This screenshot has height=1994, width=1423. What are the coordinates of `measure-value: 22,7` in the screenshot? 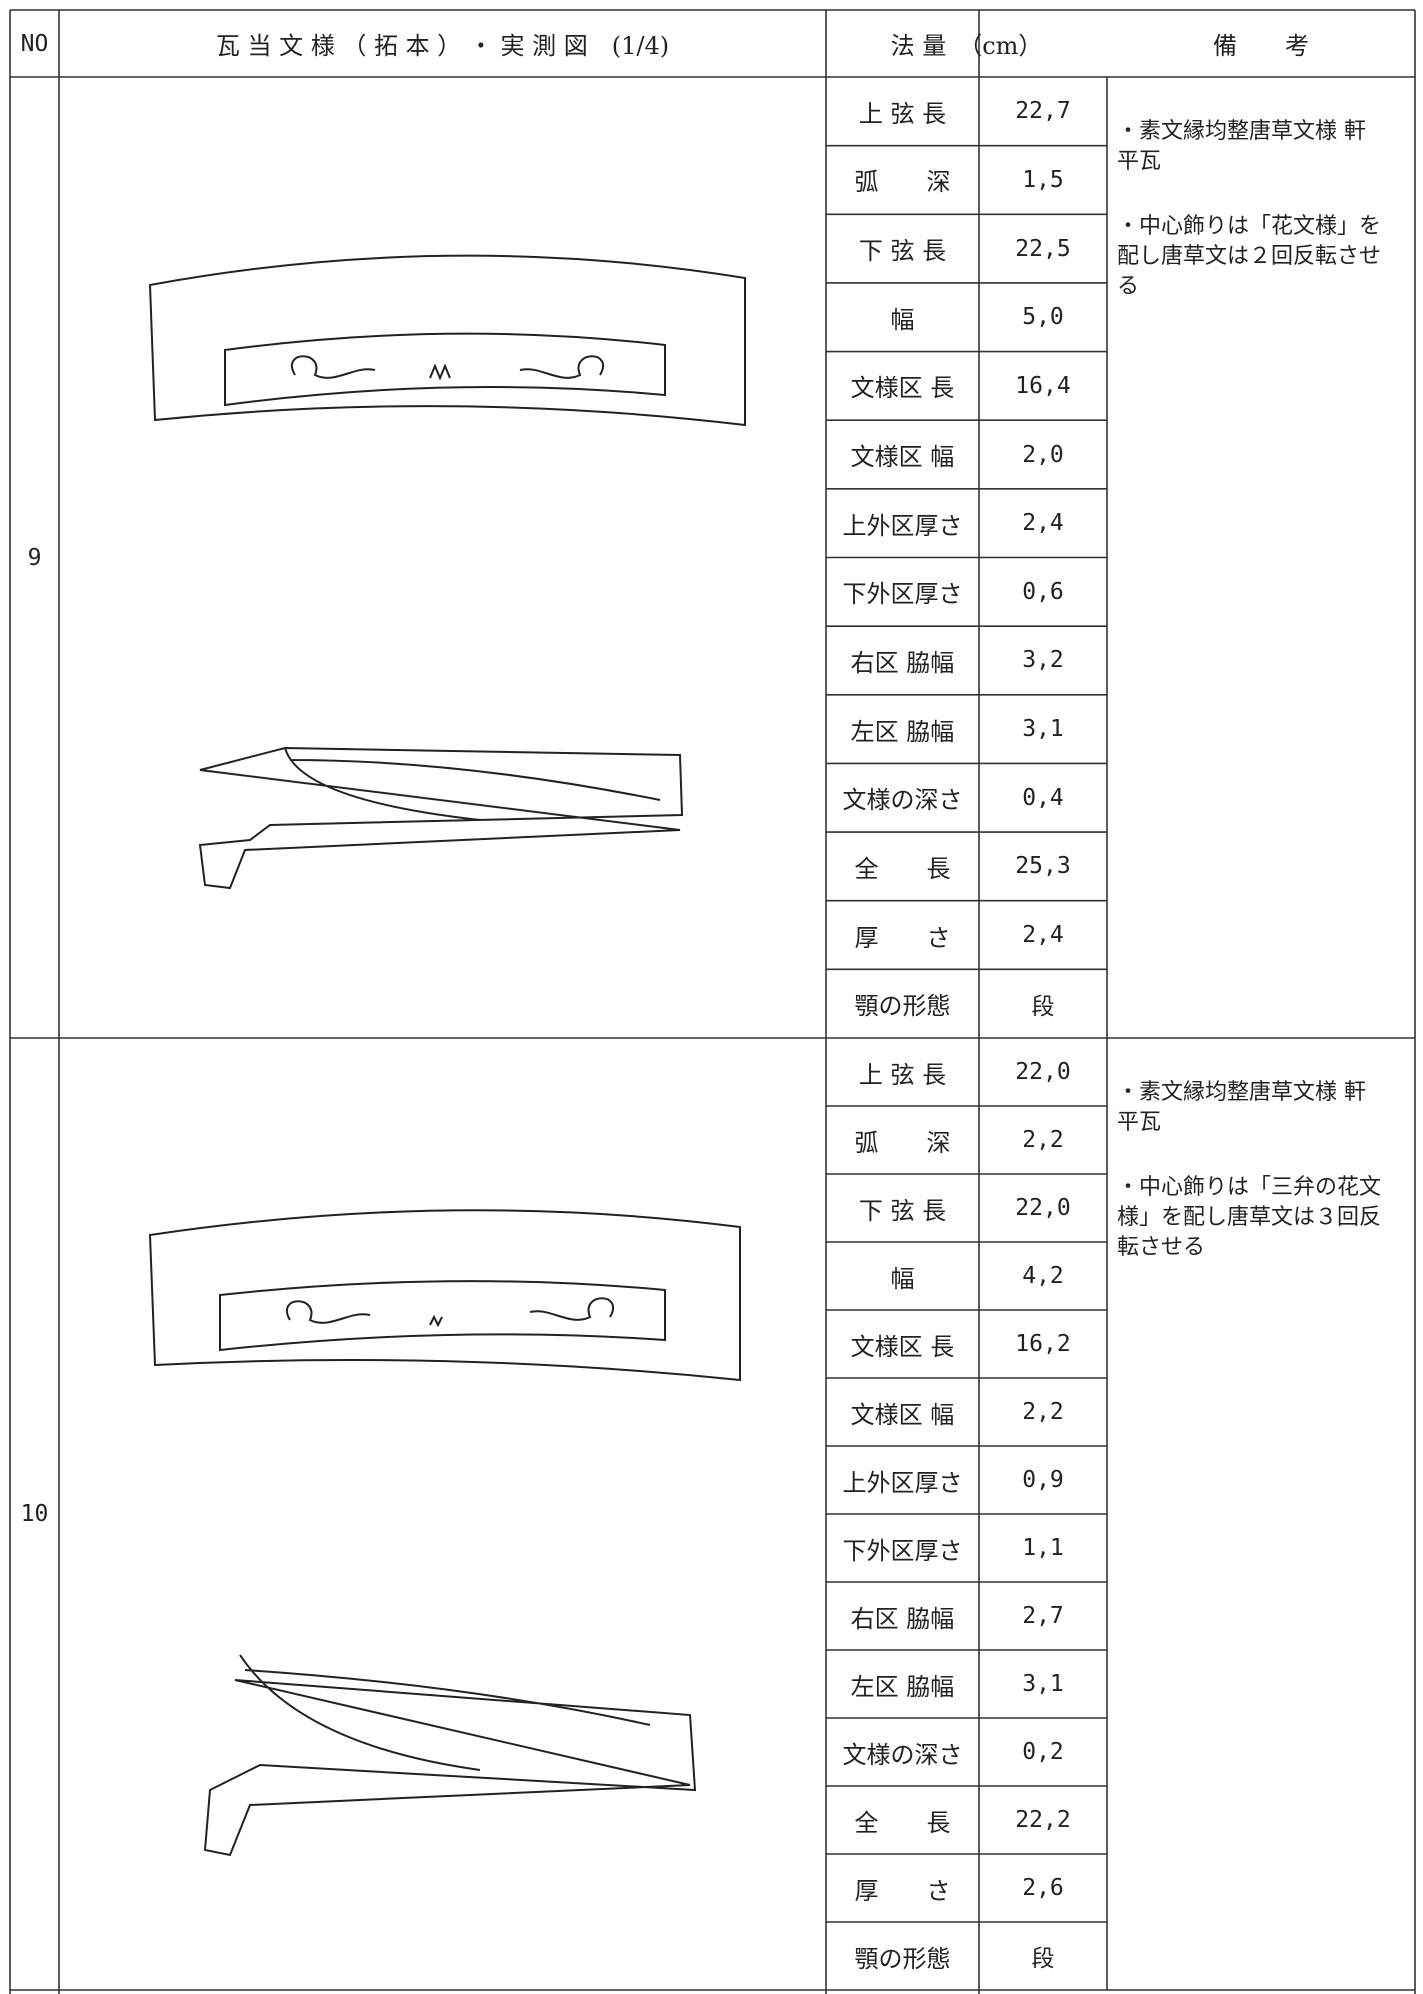 It's located at (1043, 111).